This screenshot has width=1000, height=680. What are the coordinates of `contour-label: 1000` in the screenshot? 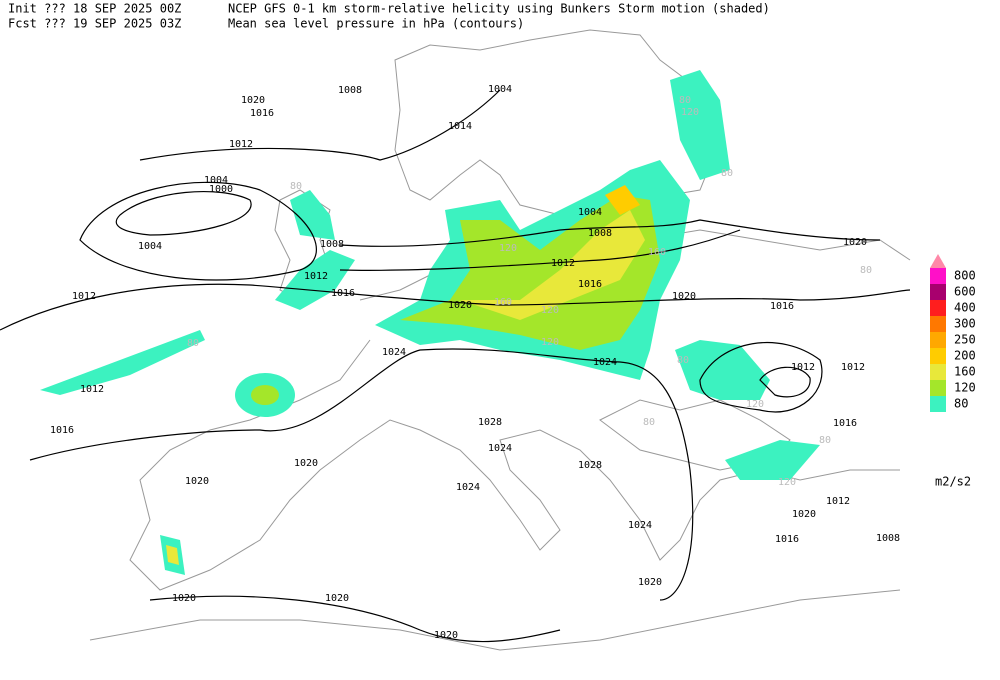 It's located at (221, 189).